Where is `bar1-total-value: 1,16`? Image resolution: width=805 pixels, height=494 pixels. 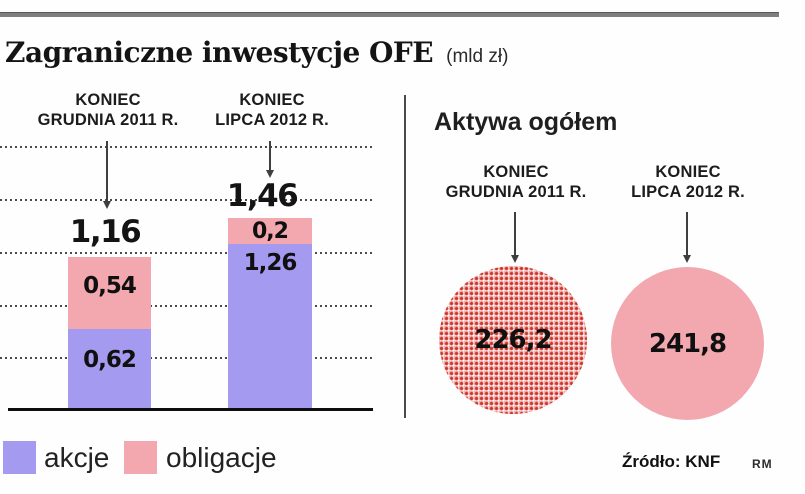
bar1-total-value: 1,16 is located at coordinates (105, 232).